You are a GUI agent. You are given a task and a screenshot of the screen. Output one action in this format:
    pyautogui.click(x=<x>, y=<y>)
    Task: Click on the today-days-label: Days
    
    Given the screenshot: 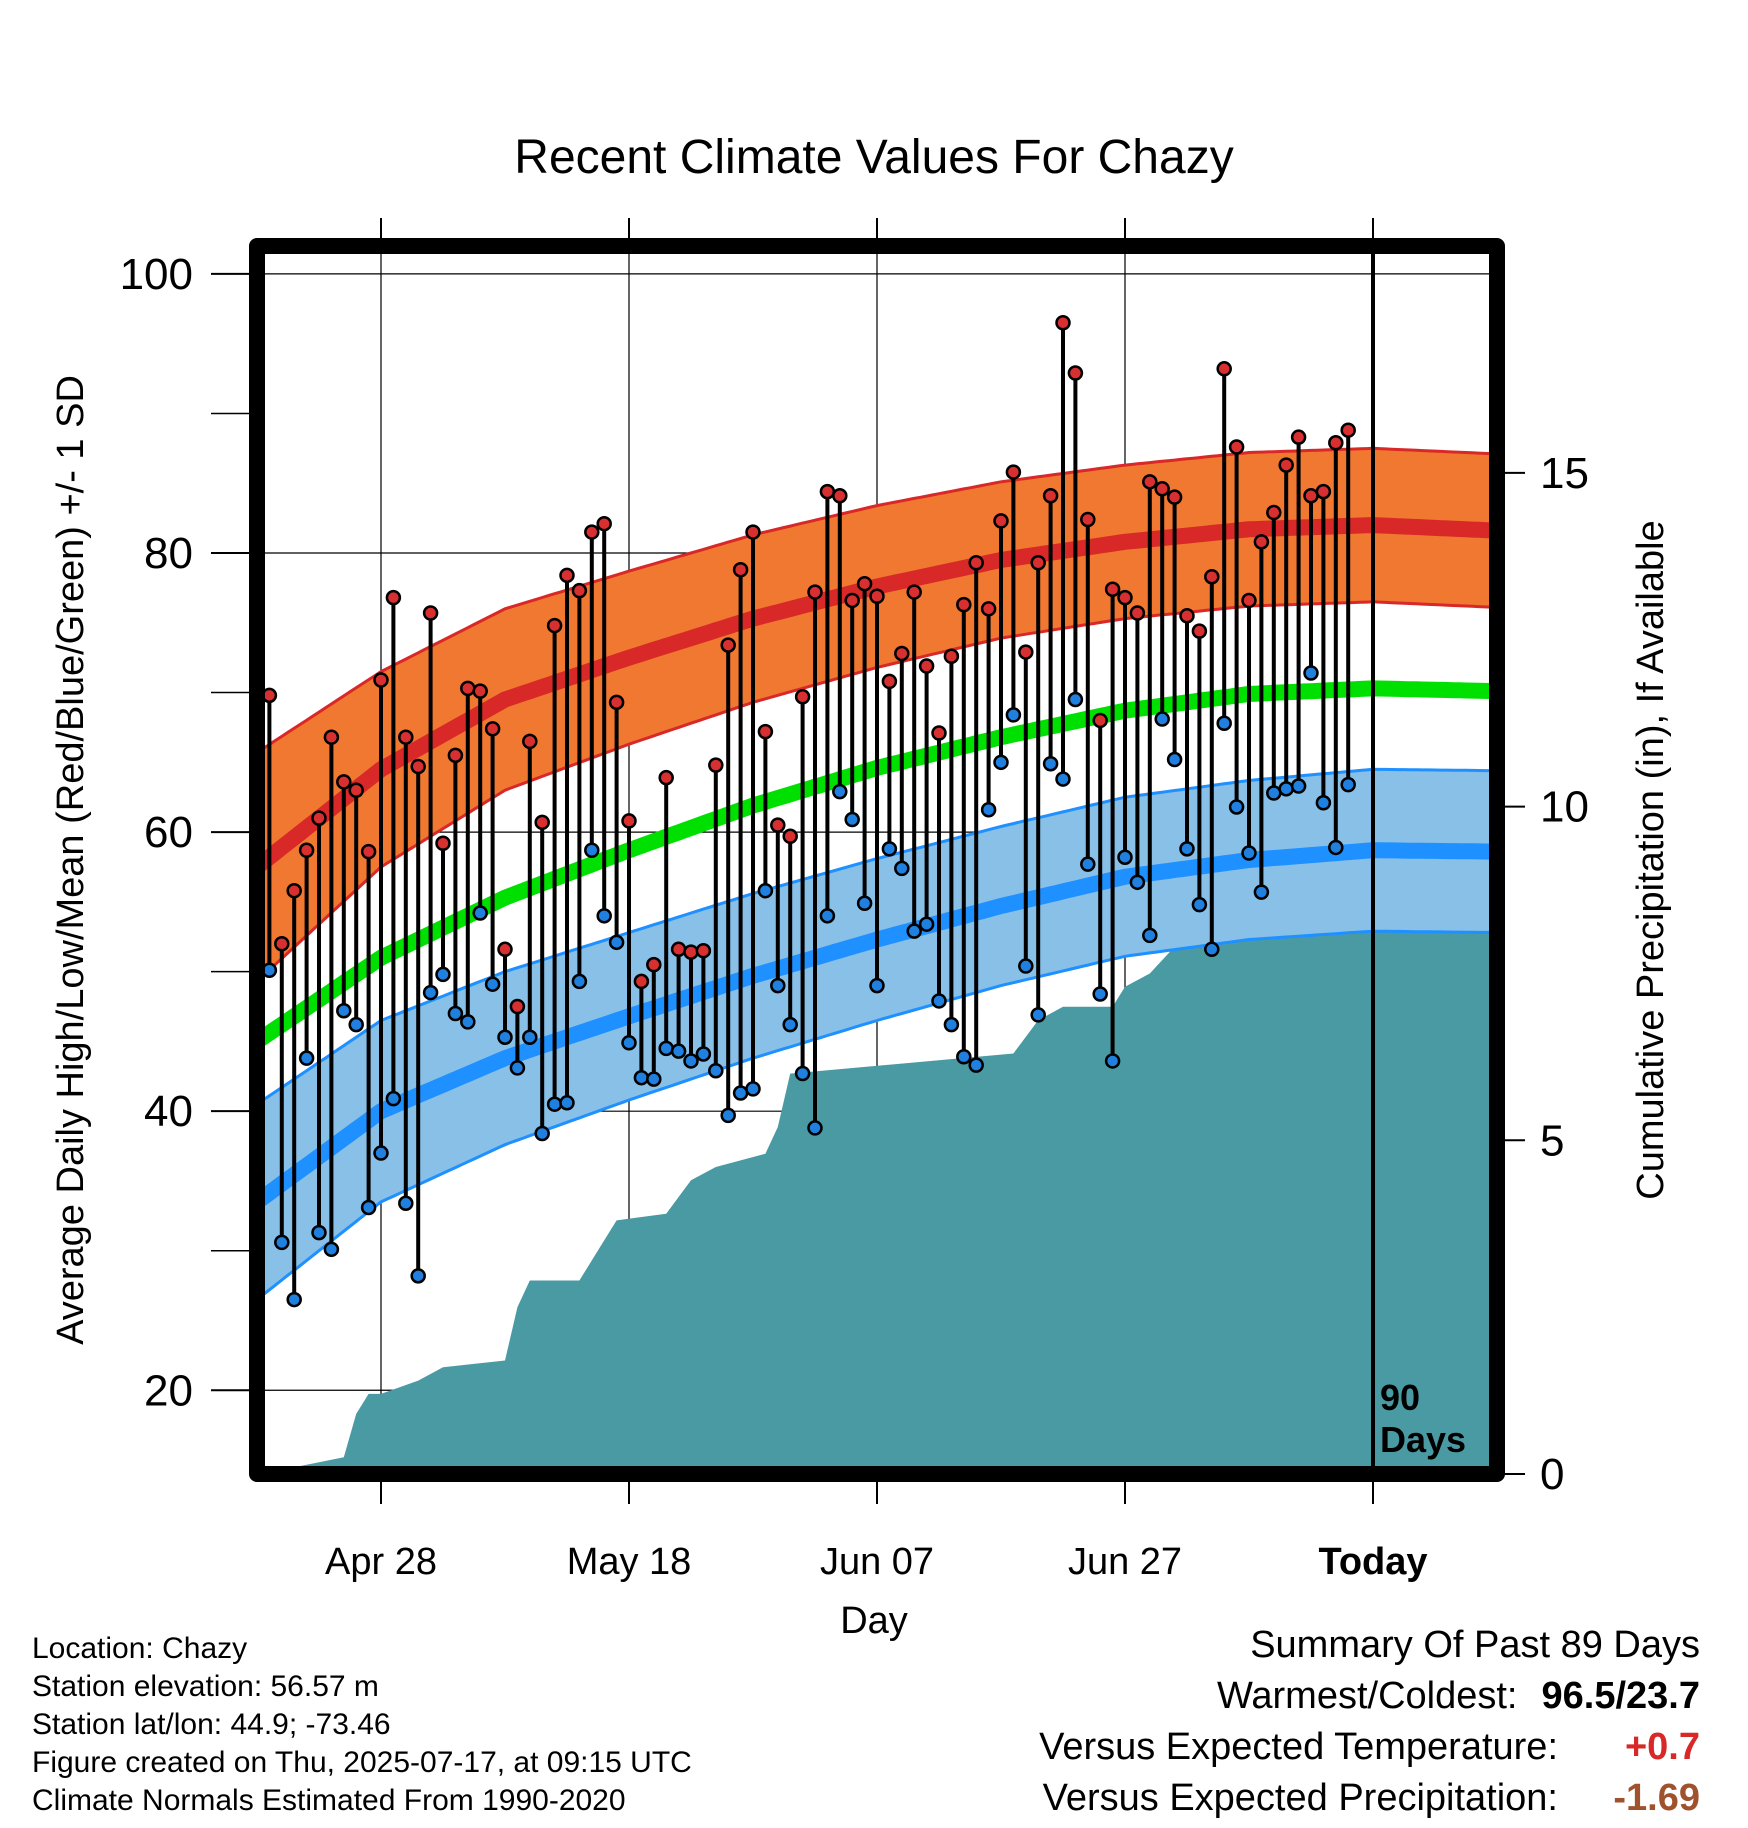 What is the action you would take?
    pyautogui.click(x=1423, y=1439)
    